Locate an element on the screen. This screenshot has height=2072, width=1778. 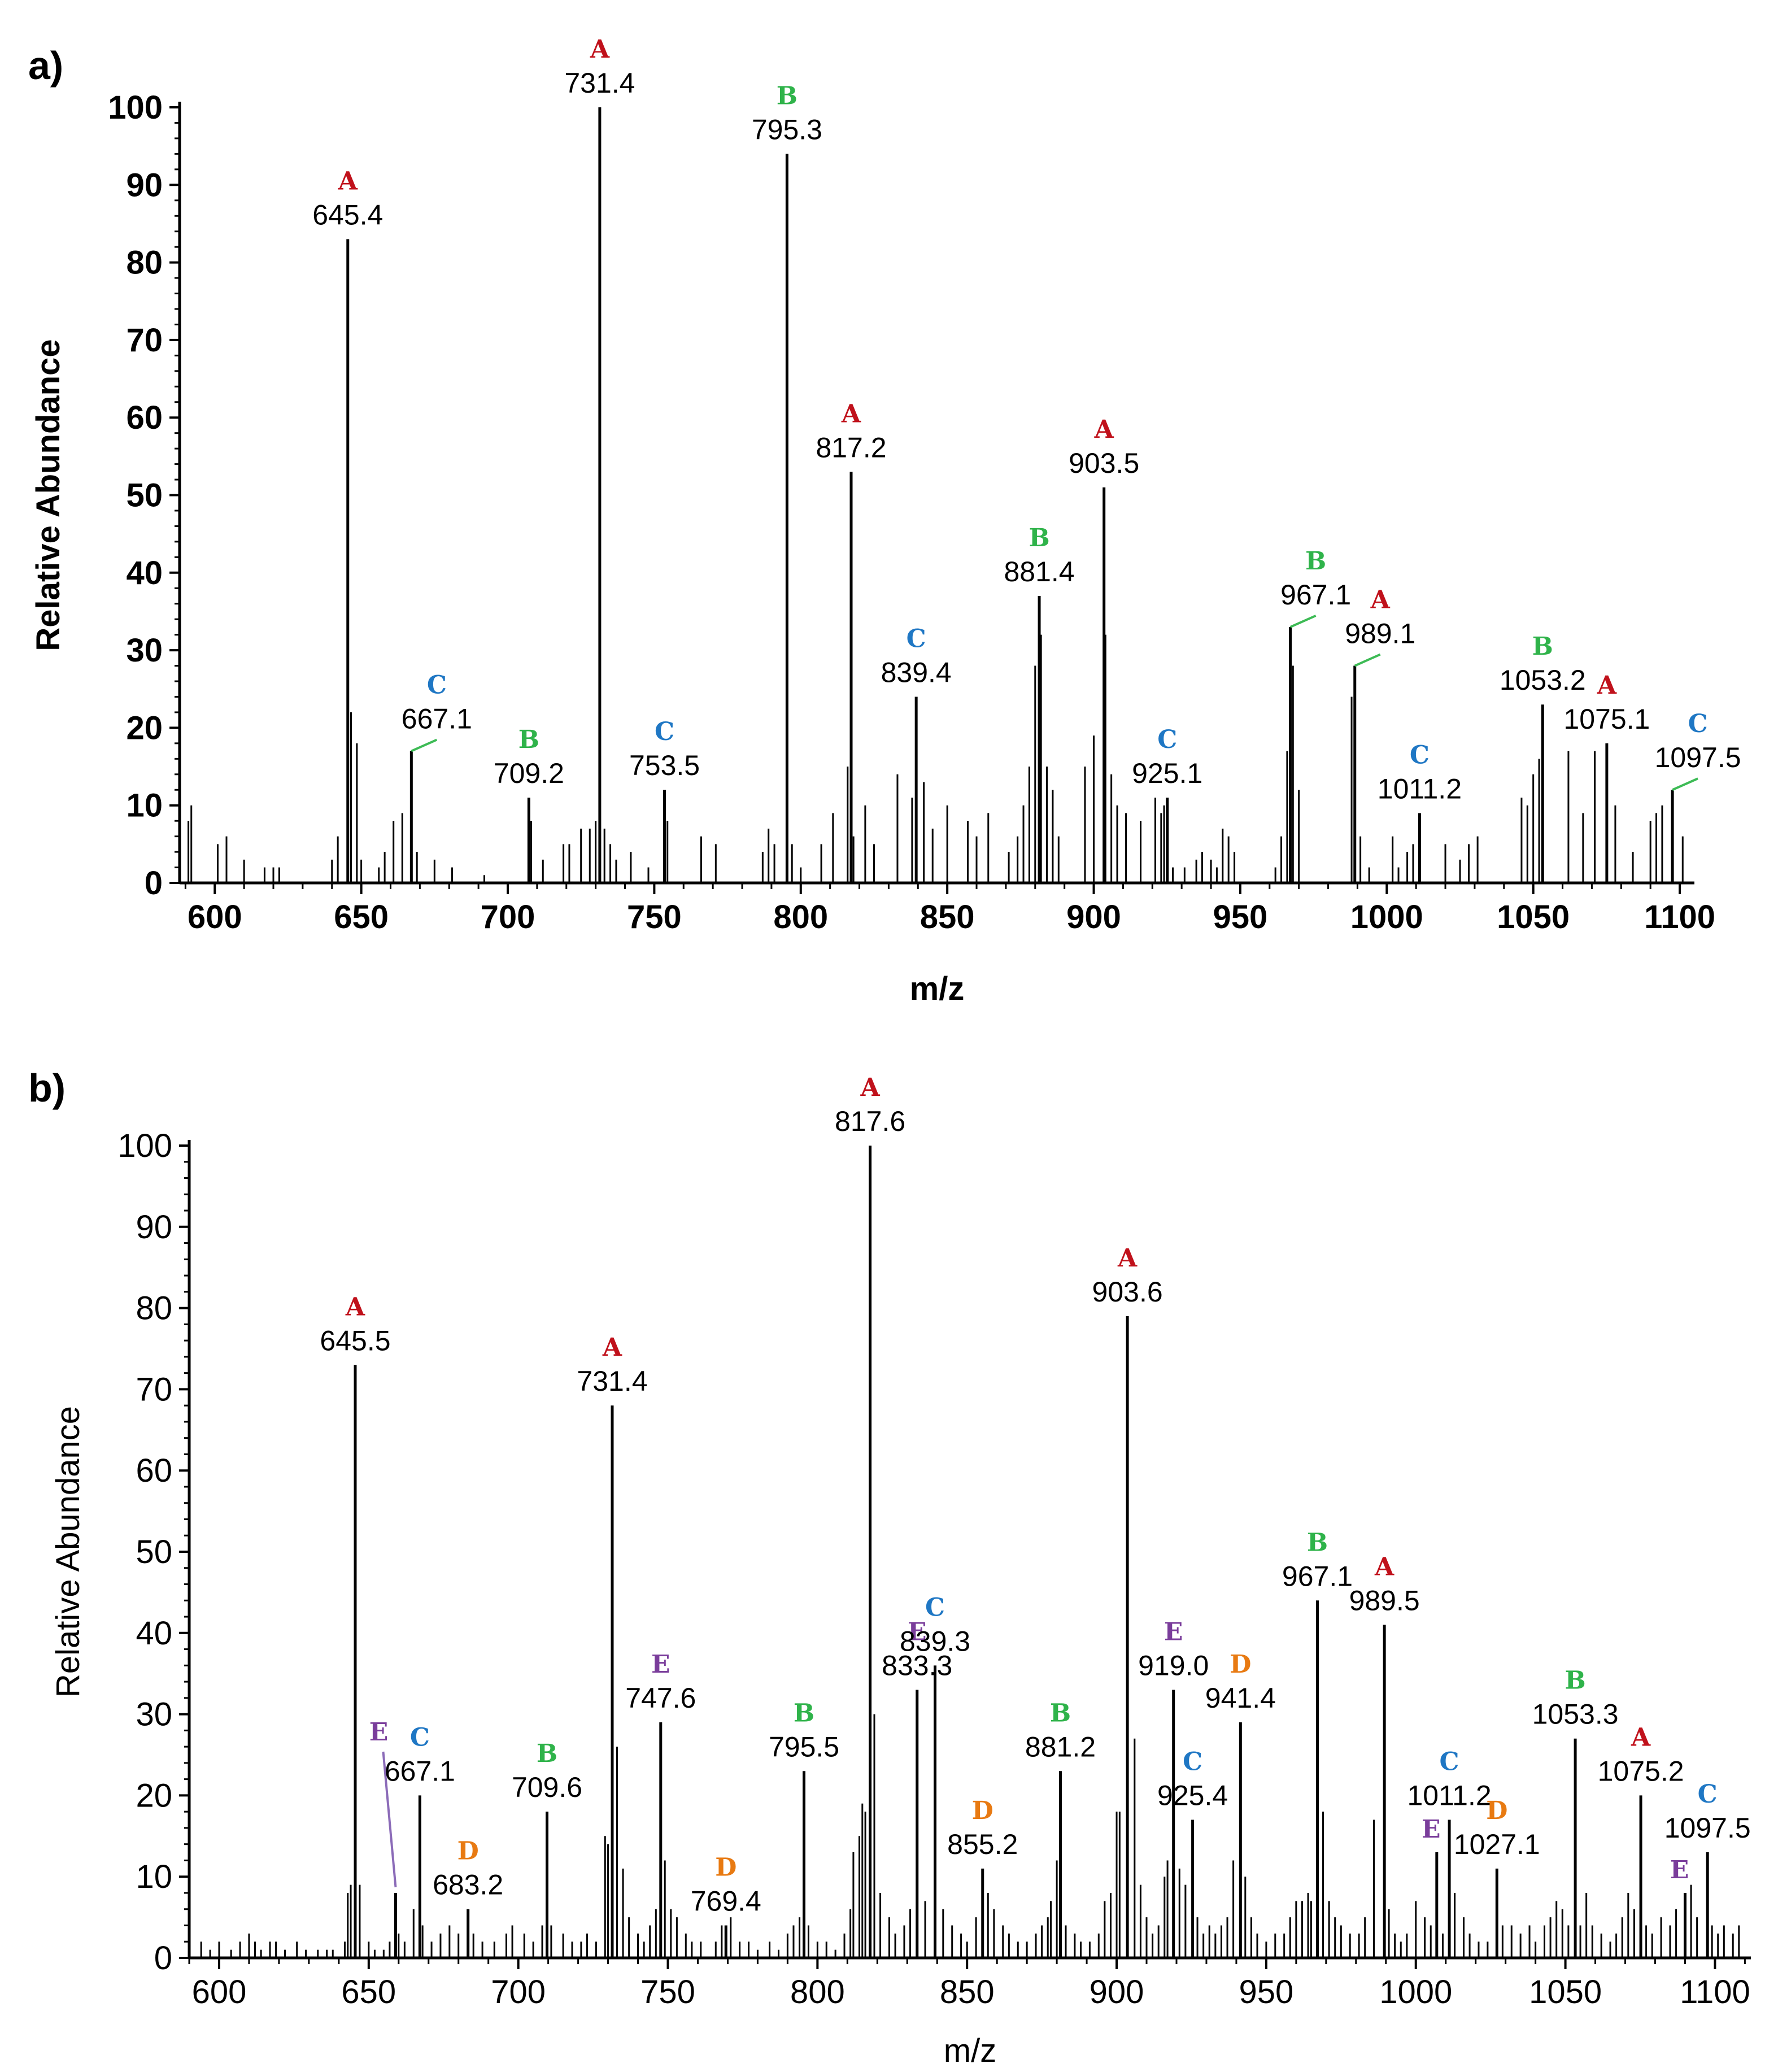
peak-mz-label: 731.4 is located at coordinates (612, 1381).